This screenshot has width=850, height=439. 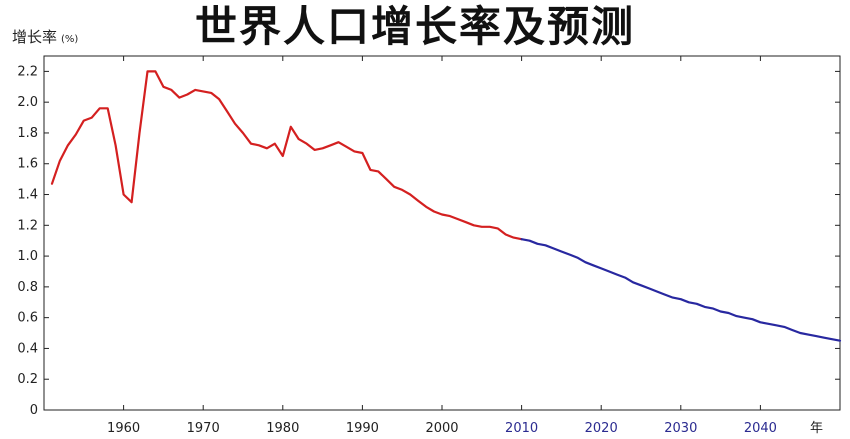 I want to click on forecast-series-line, so click(x=681, y=290).